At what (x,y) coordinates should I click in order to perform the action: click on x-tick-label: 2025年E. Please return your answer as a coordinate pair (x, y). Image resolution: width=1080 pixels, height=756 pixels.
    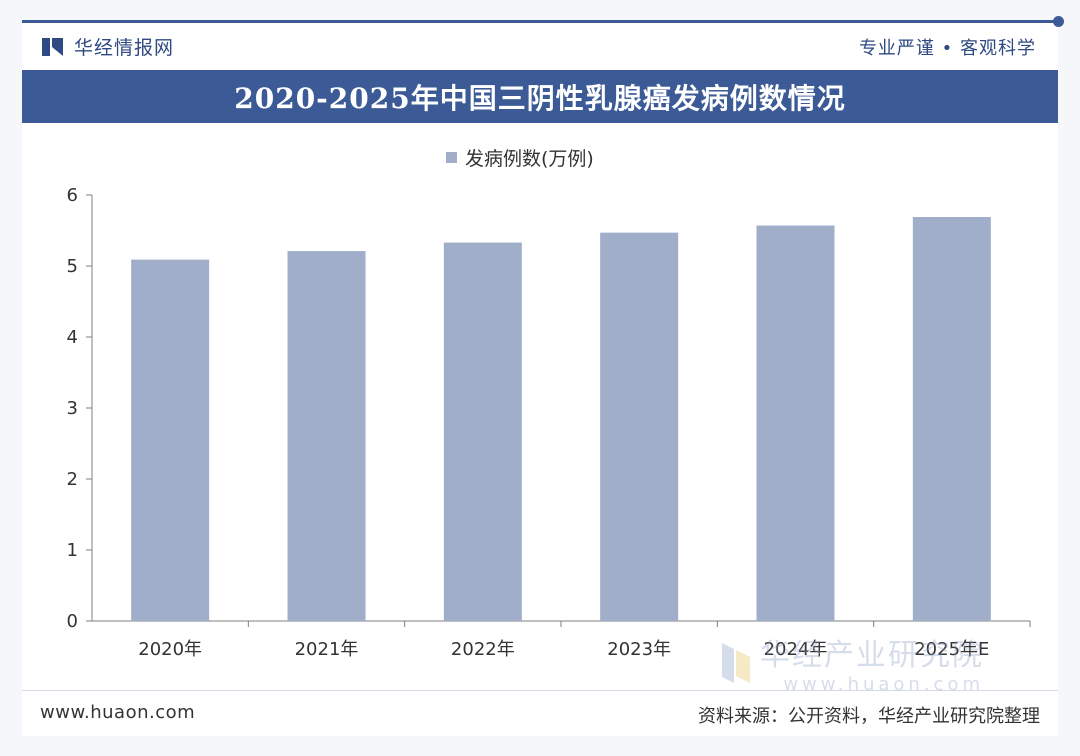
    Looking at the image, I should click on (951, 649).